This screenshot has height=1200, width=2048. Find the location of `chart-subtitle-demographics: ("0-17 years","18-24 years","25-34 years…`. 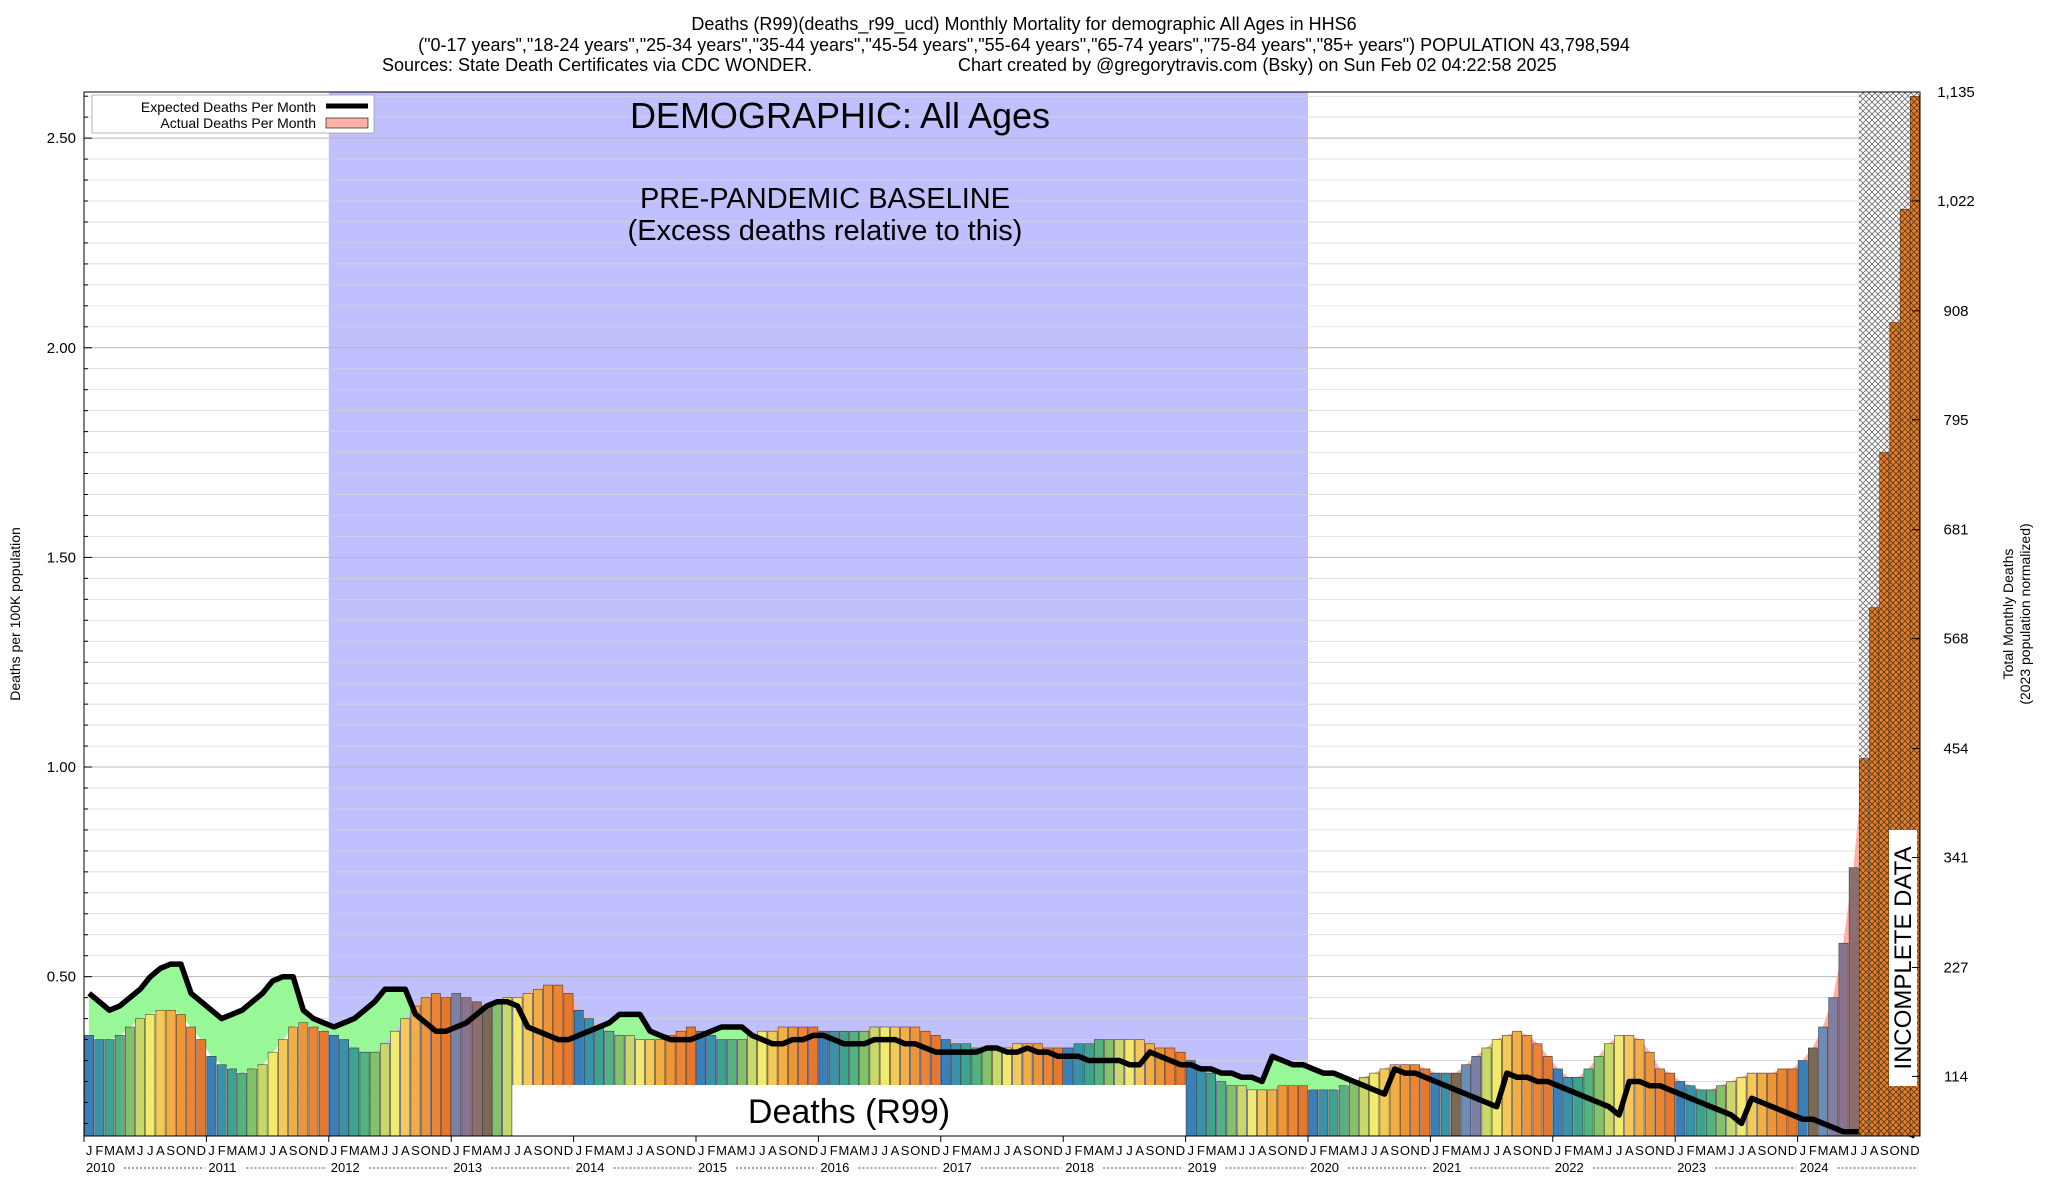

chart-subtitle-demographics: ("0-17 years","18-24 years","25-34 years… is located at coordinates (1024, 45).